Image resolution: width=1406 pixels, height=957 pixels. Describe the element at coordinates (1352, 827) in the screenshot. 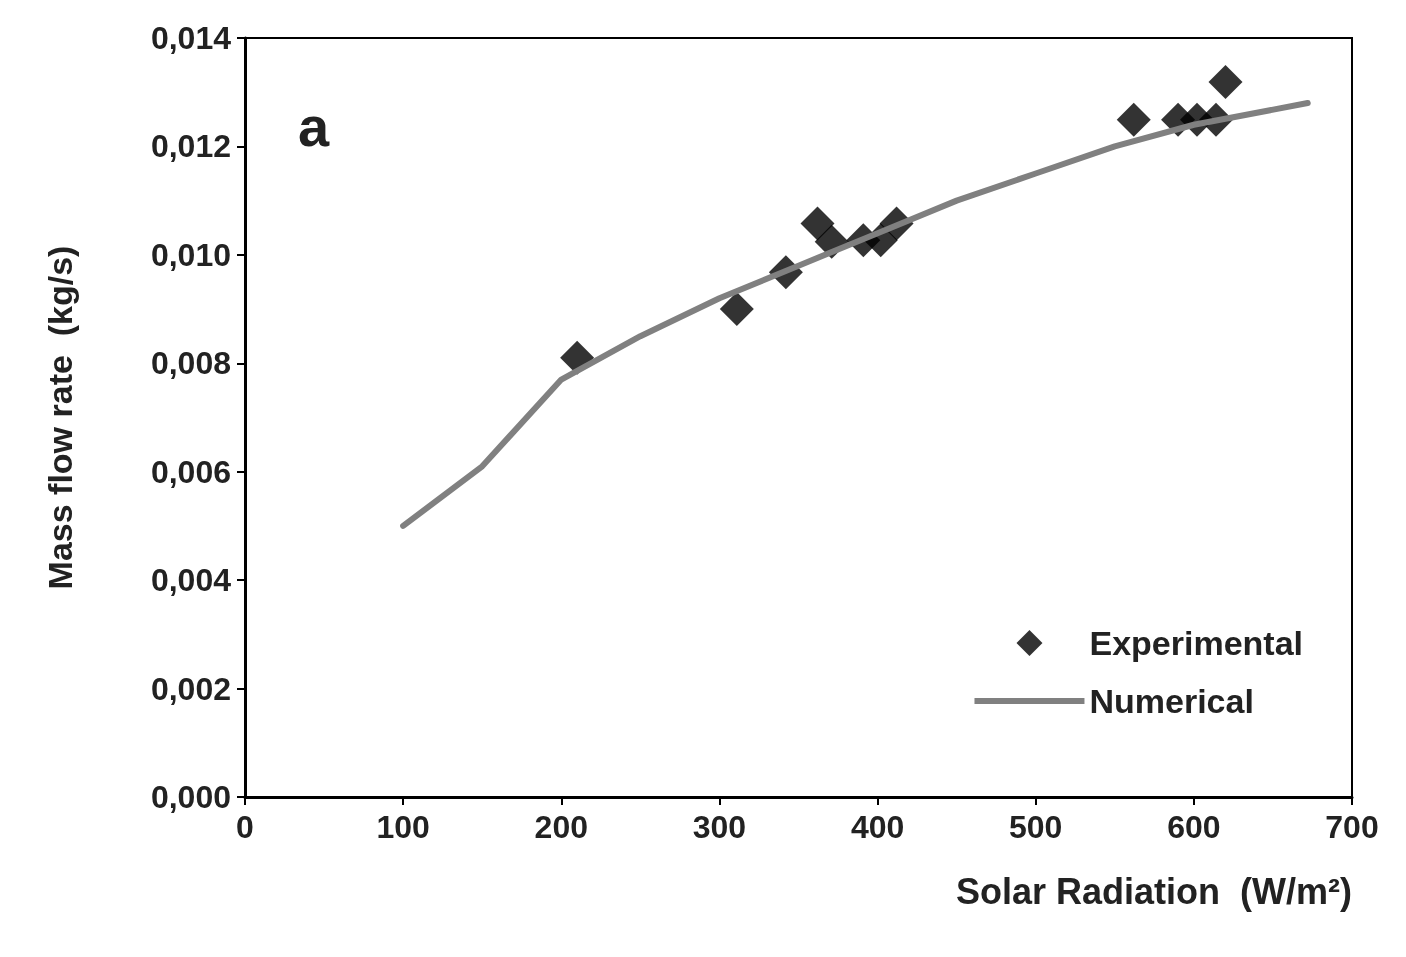

I see `x-tick-label: 700` at that location.